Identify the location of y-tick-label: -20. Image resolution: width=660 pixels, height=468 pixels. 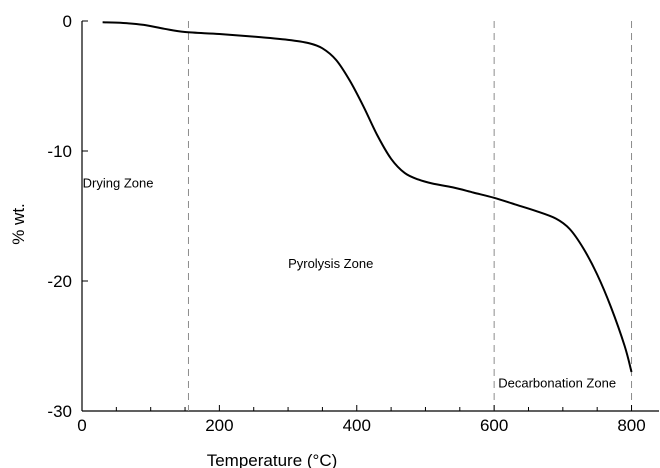
(59, 281).